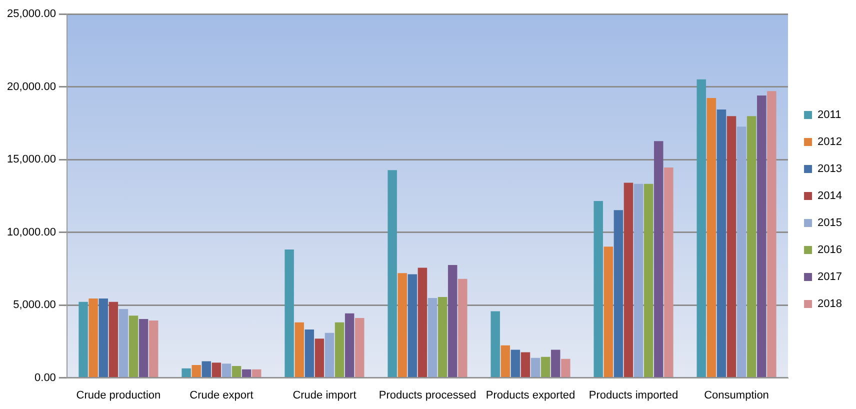 This screenshot has height=409, width=856. What do you see at coordinates (31, 232) in the screenshot?
I see `y-tick-label: 10,000.00` at bounding box center [31, 232].